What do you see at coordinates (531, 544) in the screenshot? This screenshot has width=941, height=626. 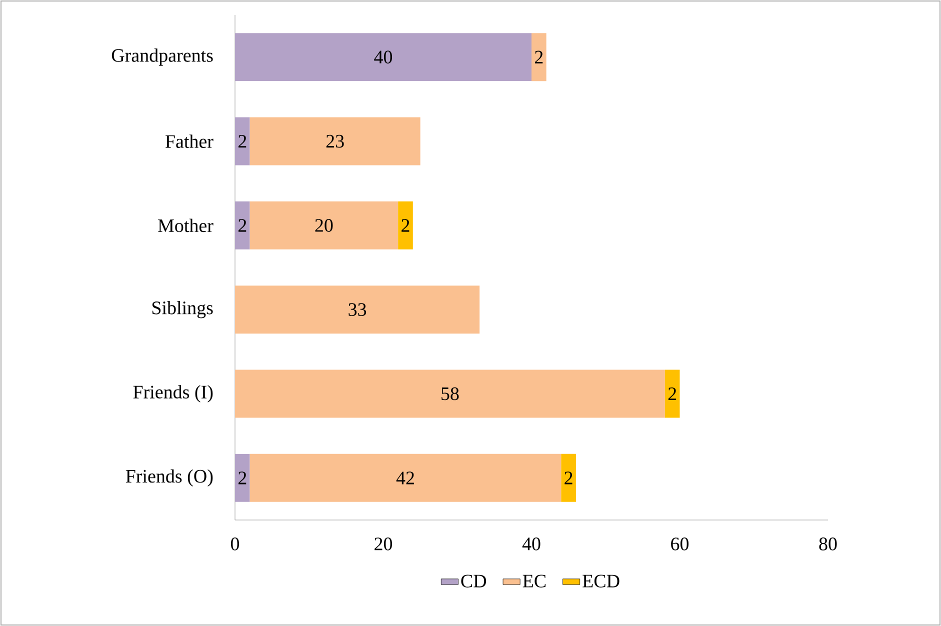 I see `x-tick-label: 40` at bounding box center [531, 544].